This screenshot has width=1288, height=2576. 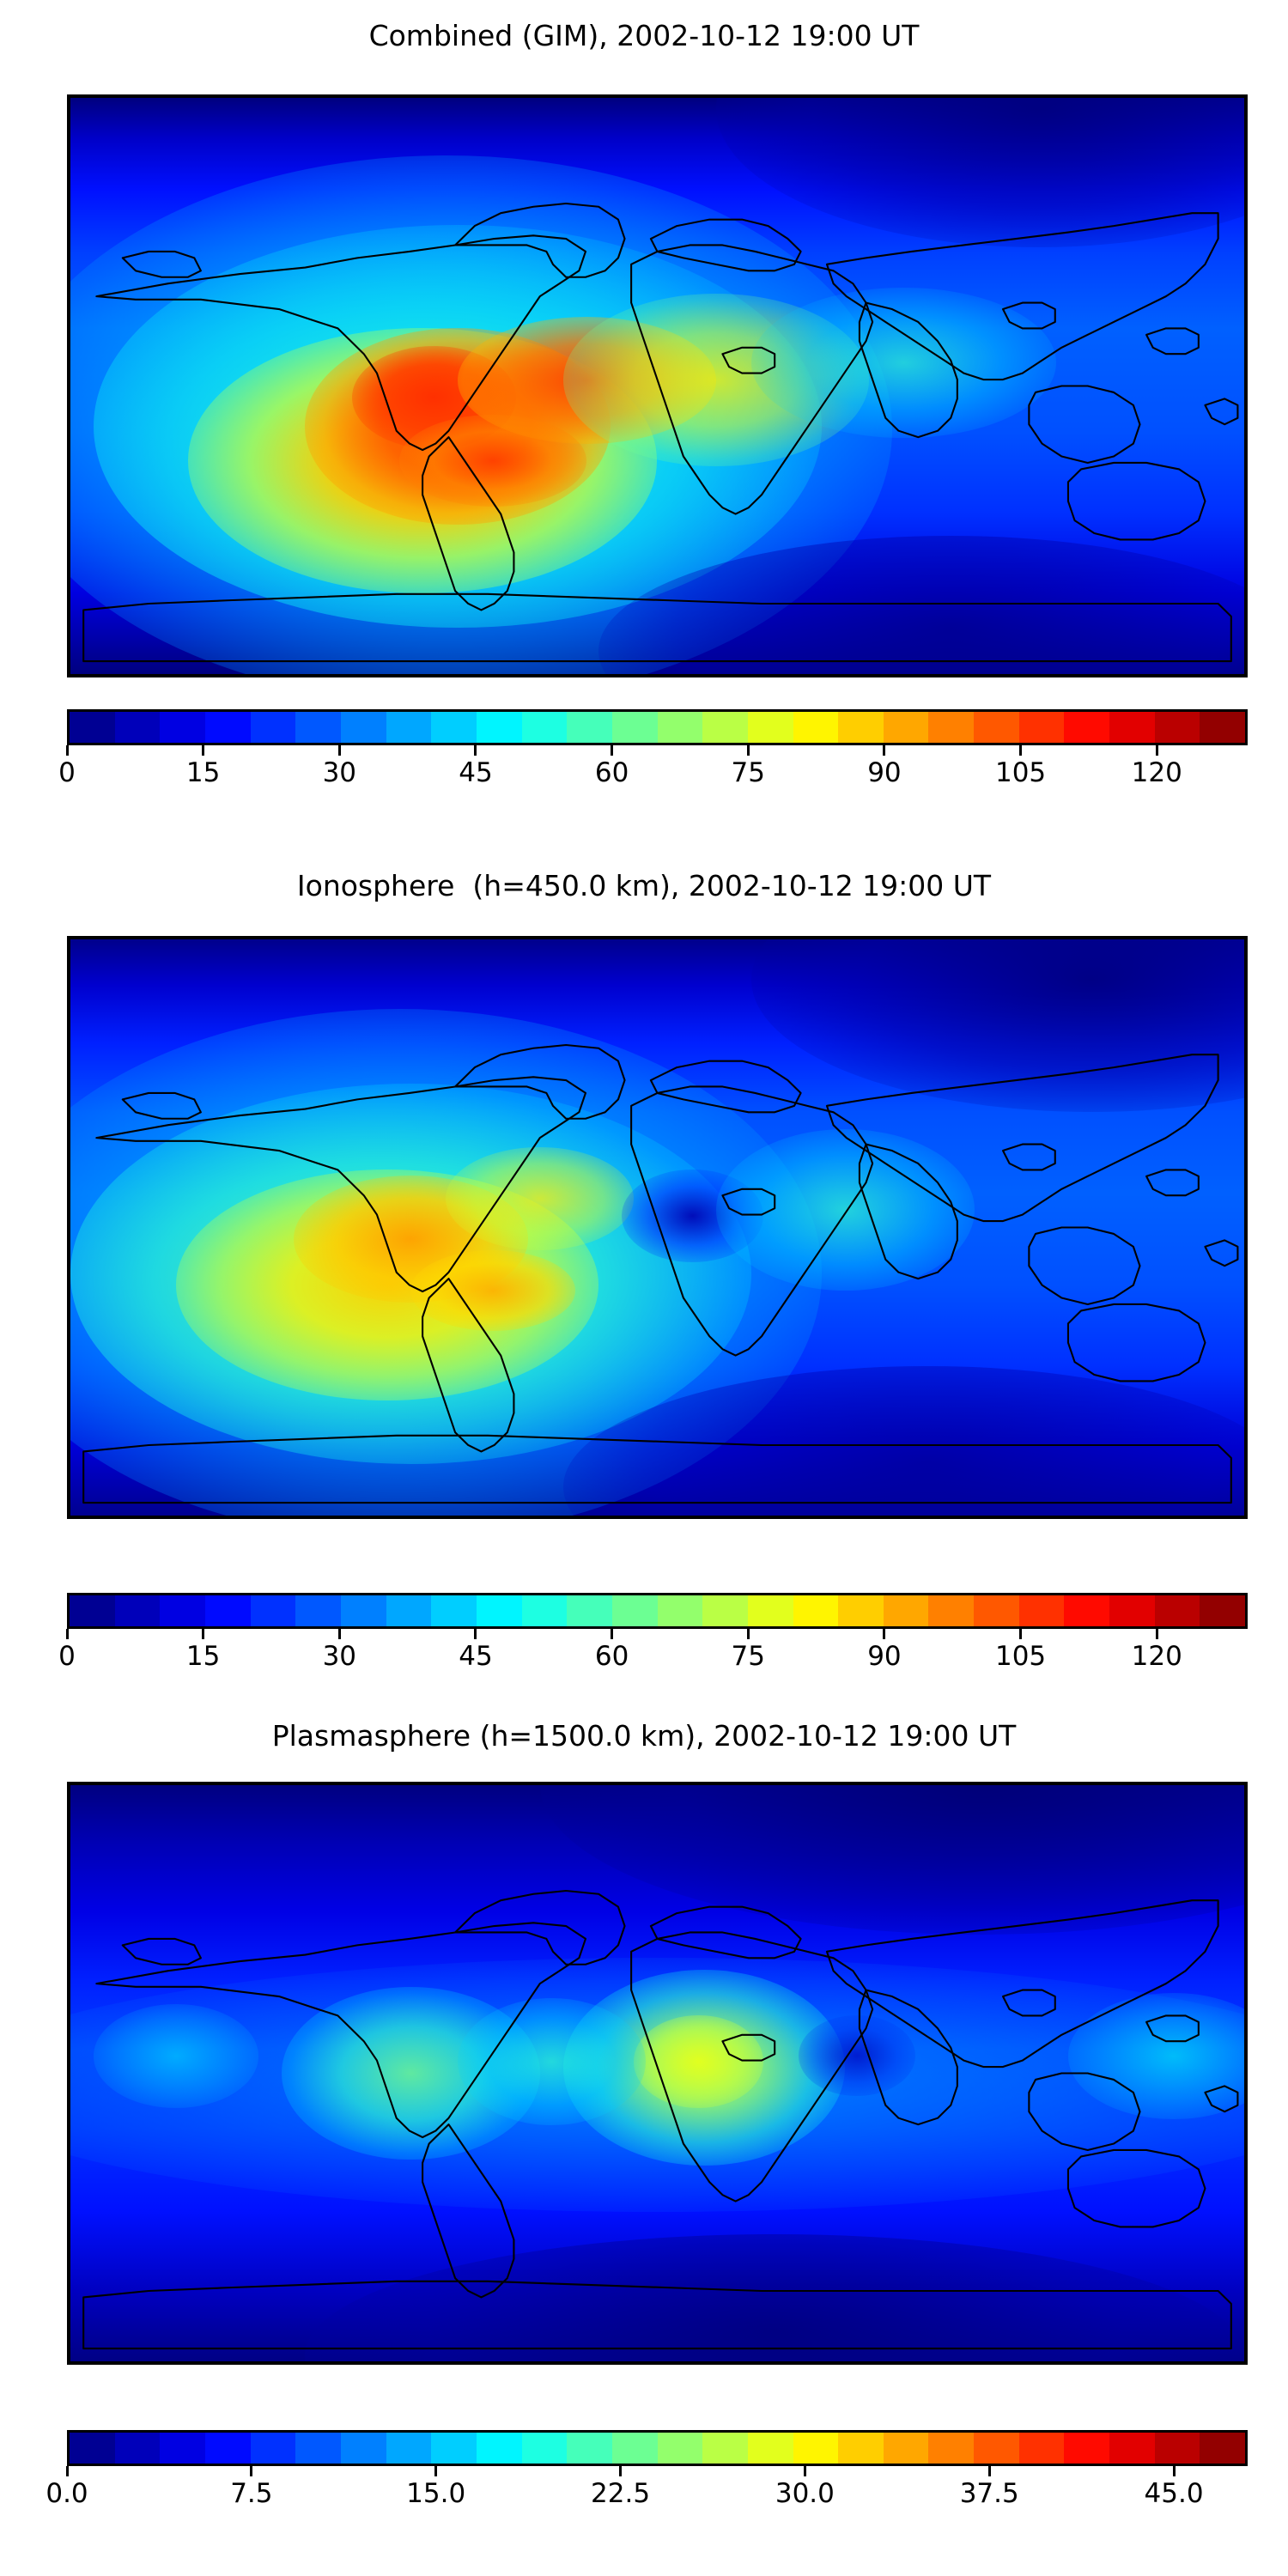 What do you see at coordinates (647, 2497) in the screenshot?
I see `colorbar-labels-3: 0.0 7.5 15.0 22.5 30.0 37.5 45.0` at bounding box center [647, 2497].